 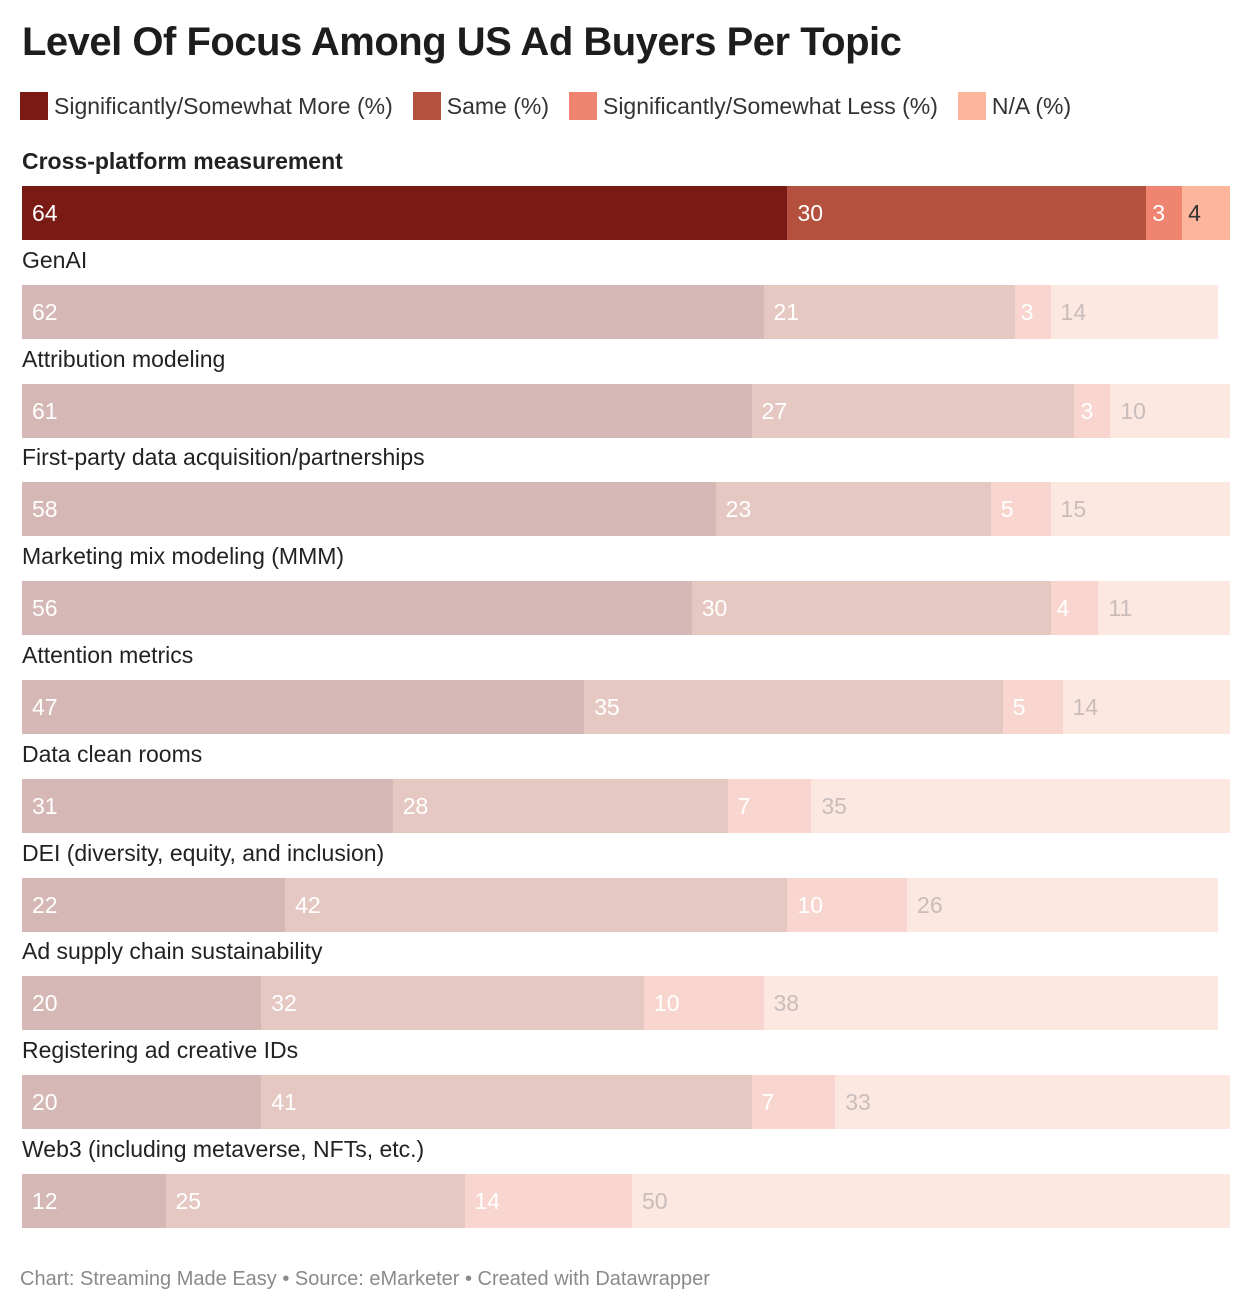 What do you see at coordinates (207, 805) in the screenshot?
I see `bar-segment: 31` at bounding box center [207, 805].